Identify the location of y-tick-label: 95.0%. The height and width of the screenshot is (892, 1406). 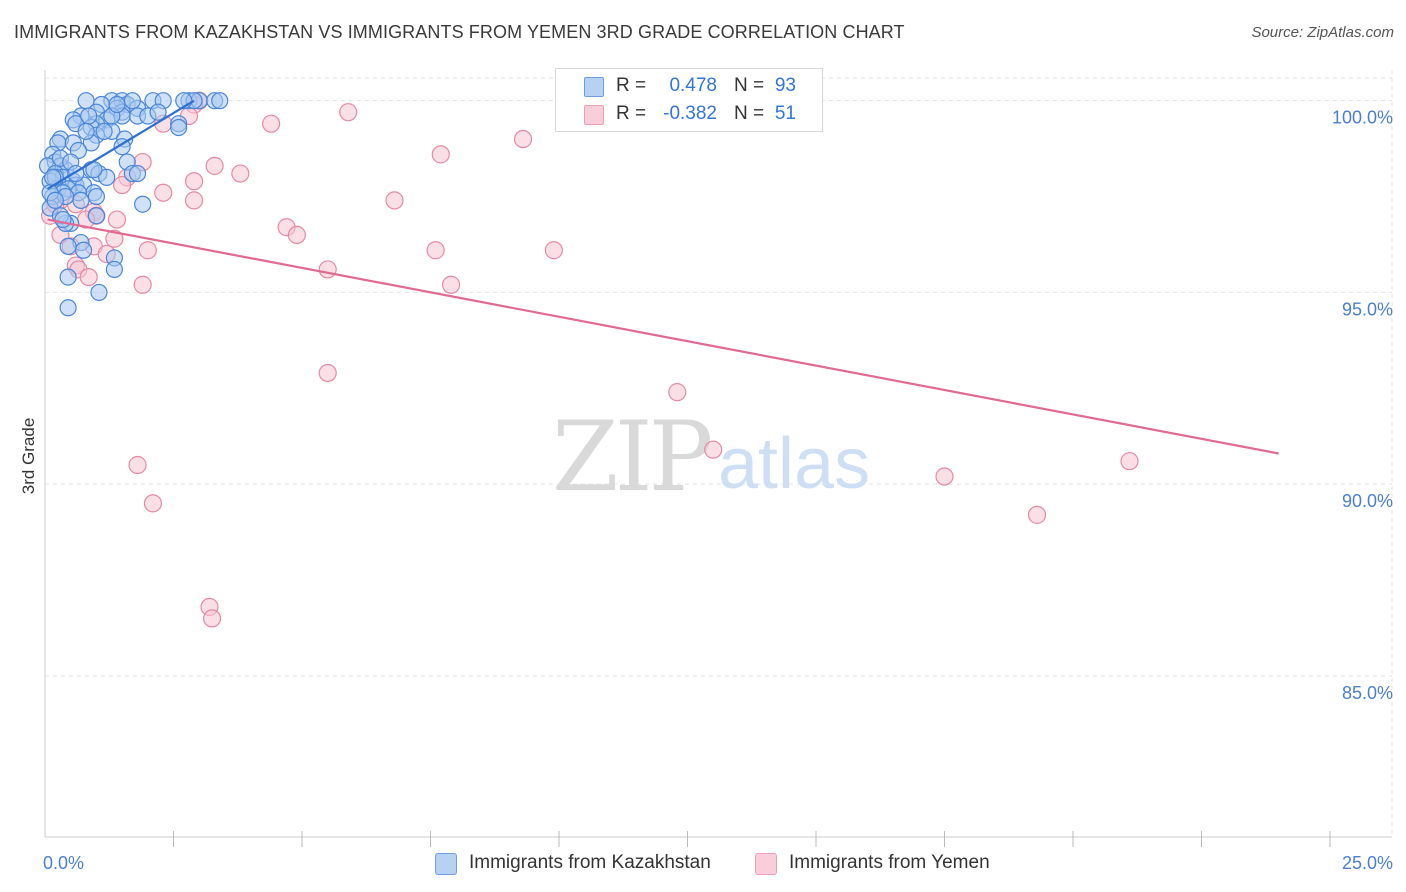
(1367, 309).